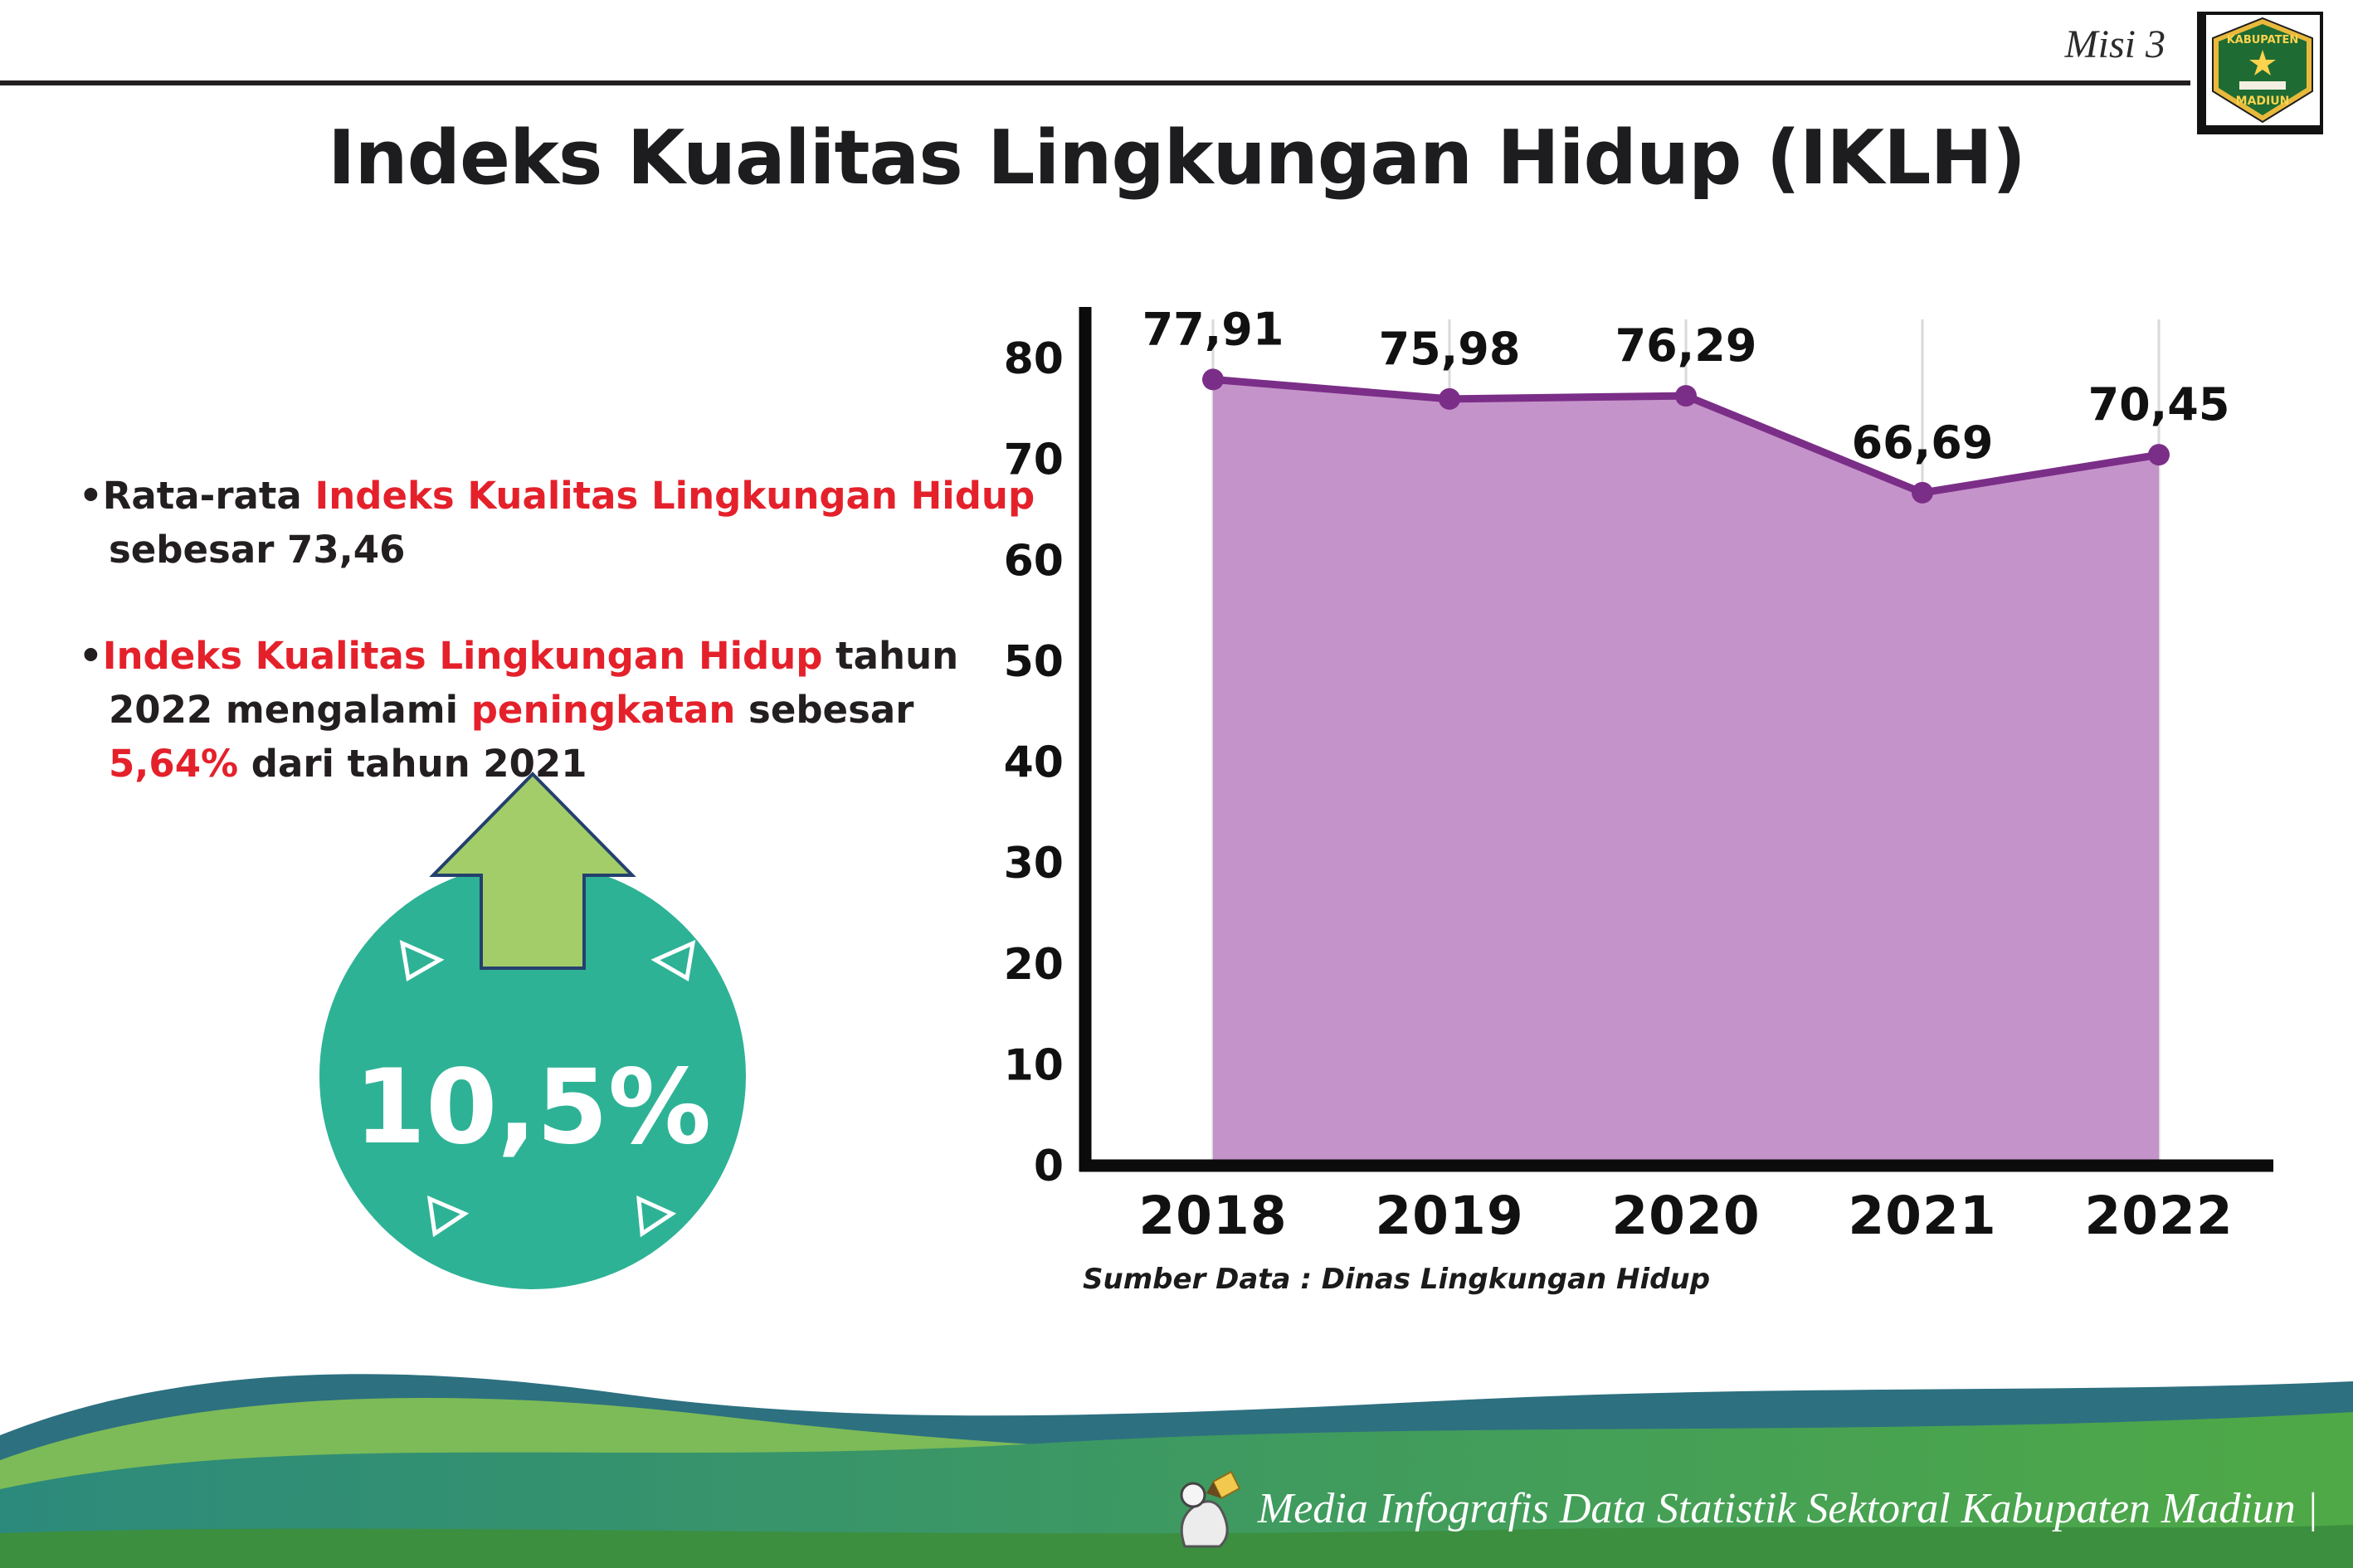  What do you see at coordinates (1686, 345) in the screenshot?
I see `value-label: 76,29` at bounding box center [1686, 345].